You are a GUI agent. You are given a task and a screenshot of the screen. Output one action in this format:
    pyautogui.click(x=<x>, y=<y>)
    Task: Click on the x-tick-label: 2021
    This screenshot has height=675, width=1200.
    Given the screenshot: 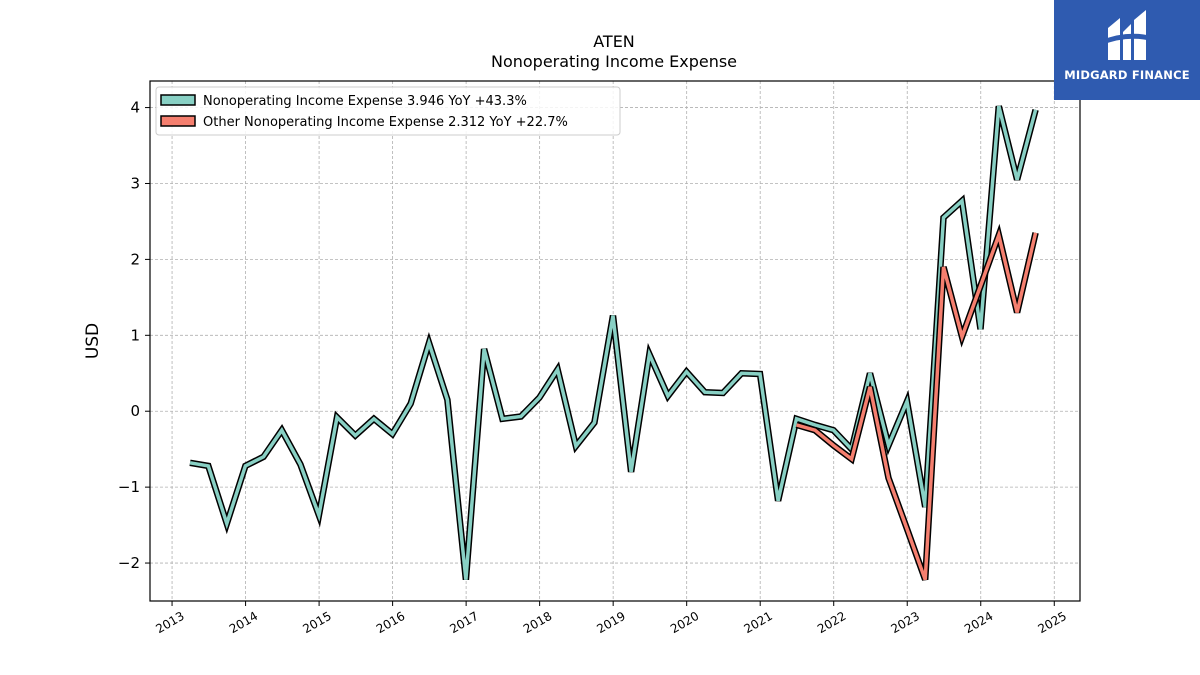 What is the action you would take?
    pyautogui.click(x=757, y=622)
    